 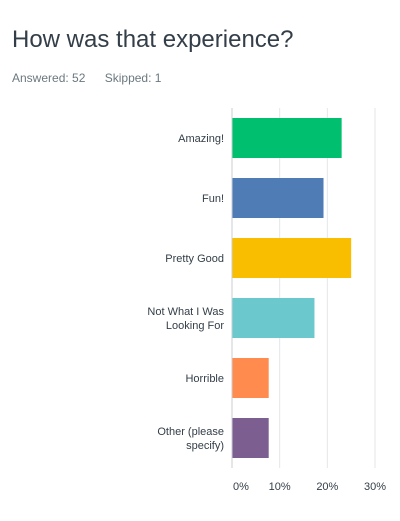 I want to click on category-label-1: Fun!, so click(x=213, y=199).